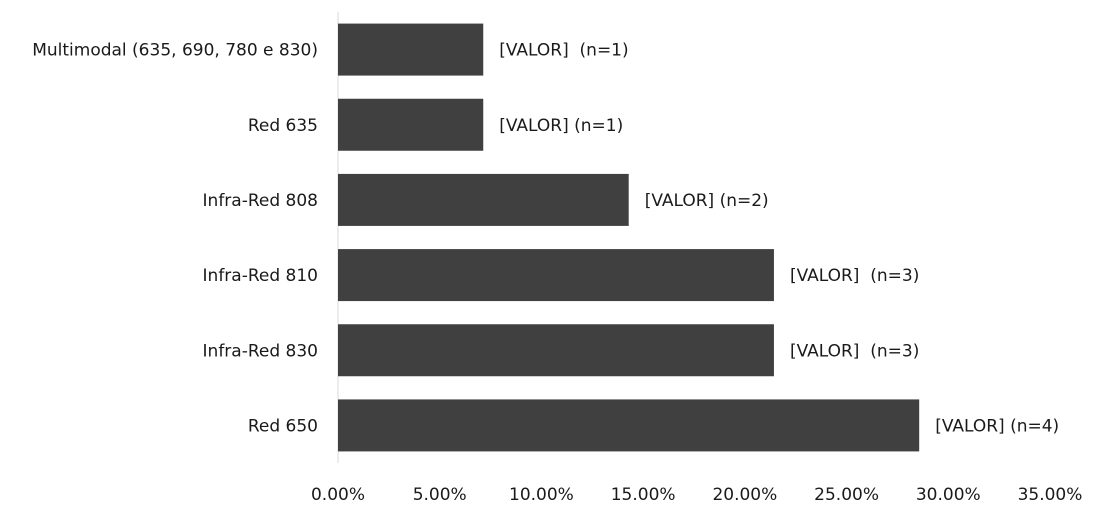  Describe the element at coordinates (260, 351) in the screenshot. I see `category-label: Infra-Red 830` at that location.